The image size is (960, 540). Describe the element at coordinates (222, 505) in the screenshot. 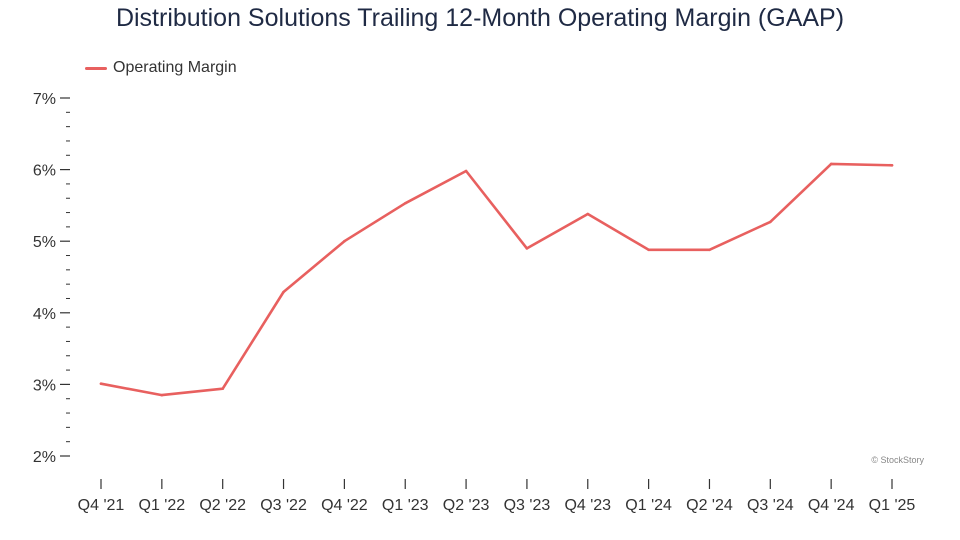

I see `x-tick-label: Q2 '22` at that location.